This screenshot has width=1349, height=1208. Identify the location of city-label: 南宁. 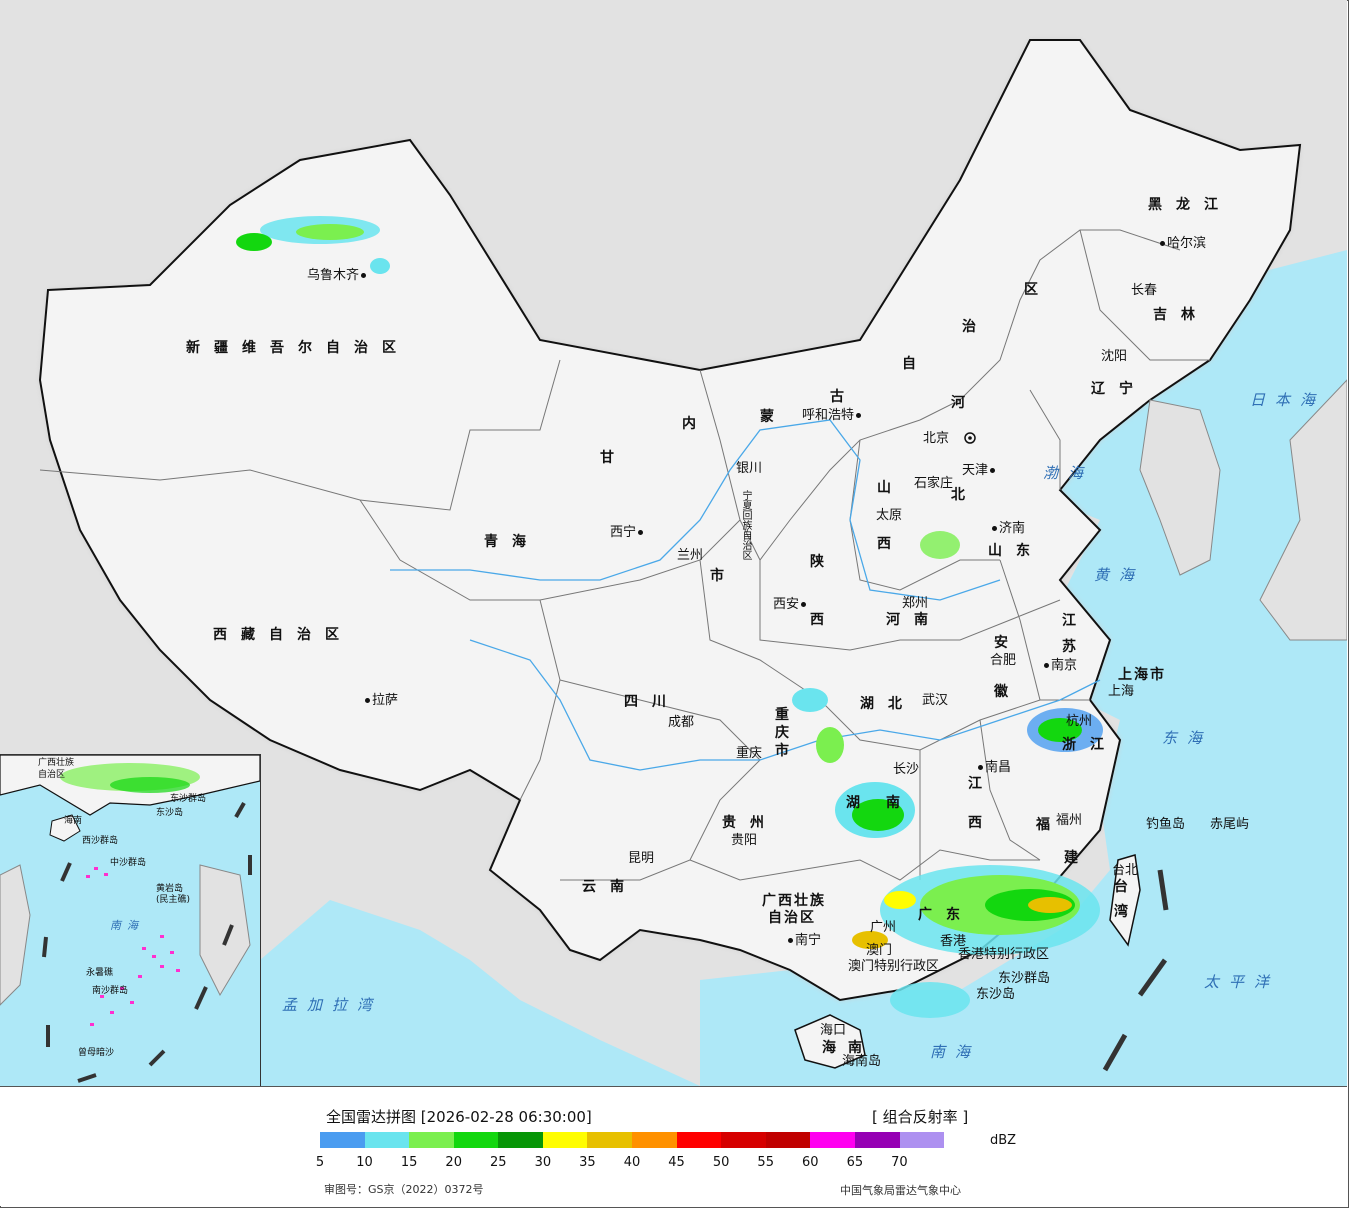
(803, 940).